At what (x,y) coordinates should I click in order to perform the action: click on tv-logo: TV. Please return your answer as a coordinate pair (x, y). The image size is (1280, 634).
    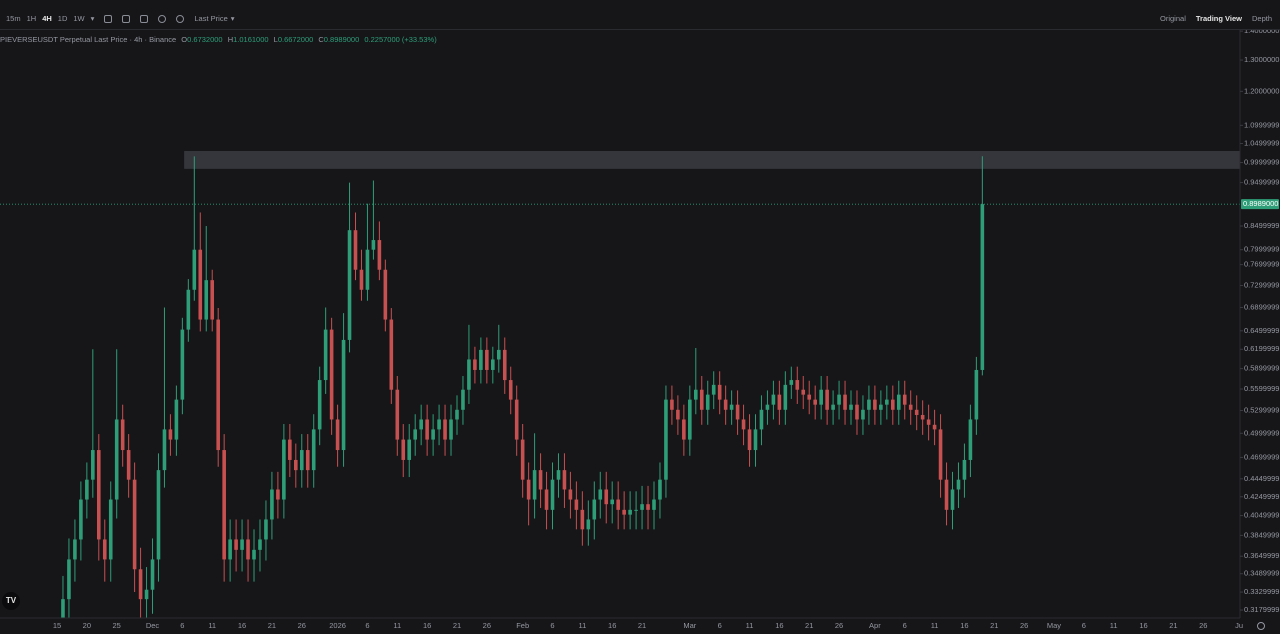
    Looking at the image, I should click on (11, 601).